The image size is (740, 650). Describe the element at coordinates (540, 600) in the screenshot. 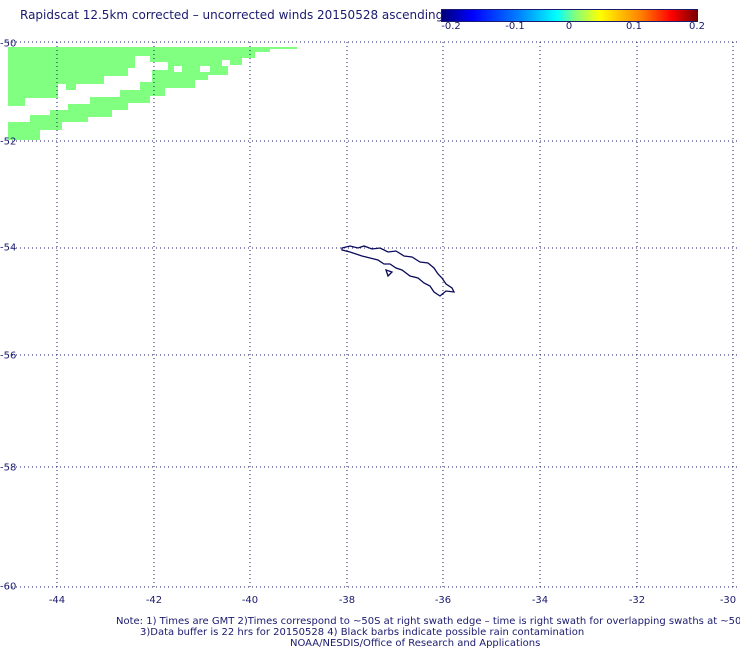

I see `lon-tick-label: -34` at that location.